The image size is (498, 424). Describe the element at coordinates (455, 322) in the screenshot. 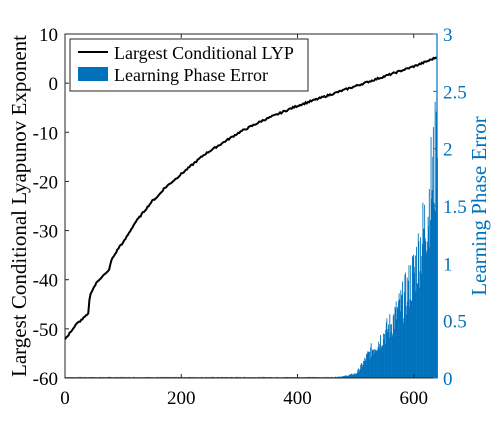

I see `y-tick-label-right: 0.5` at that location.